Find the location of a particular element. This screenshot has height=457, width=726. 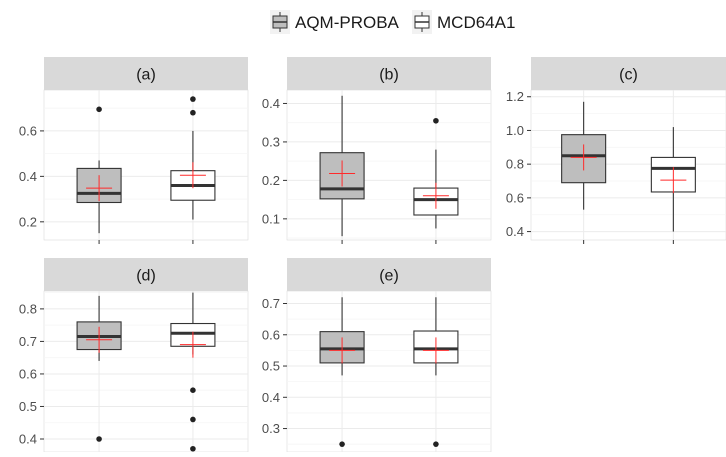

facet-panel-3: (c) 0.4 0.6 0.8 1.0 1.2 is located at coordinates (616, 150).